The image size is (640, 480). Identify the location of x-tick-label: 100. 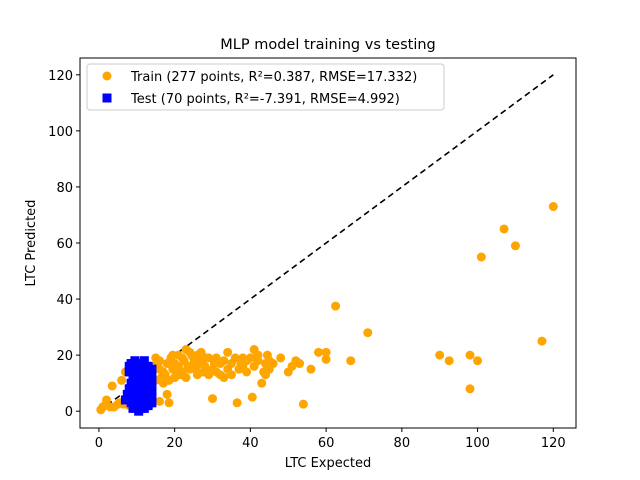
(477, 443).